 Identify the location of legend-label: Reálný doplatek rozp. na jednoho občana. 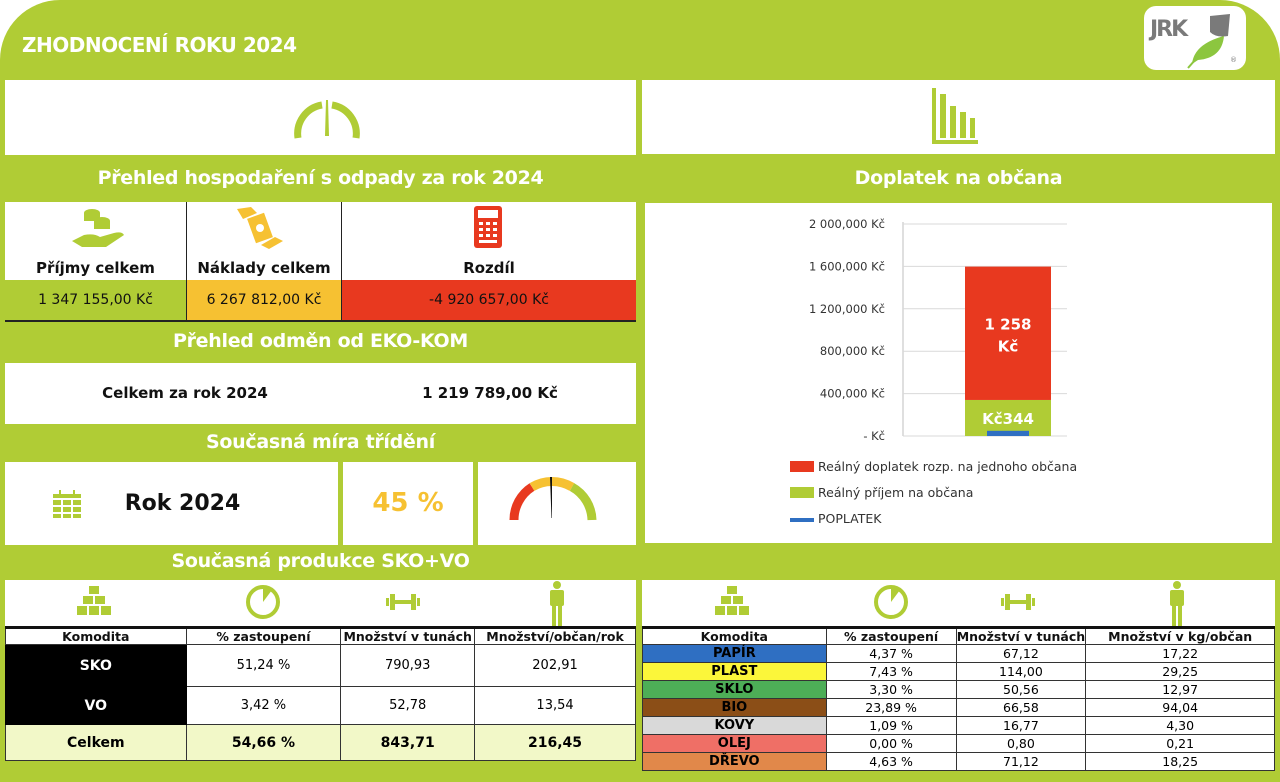
(947, 466).